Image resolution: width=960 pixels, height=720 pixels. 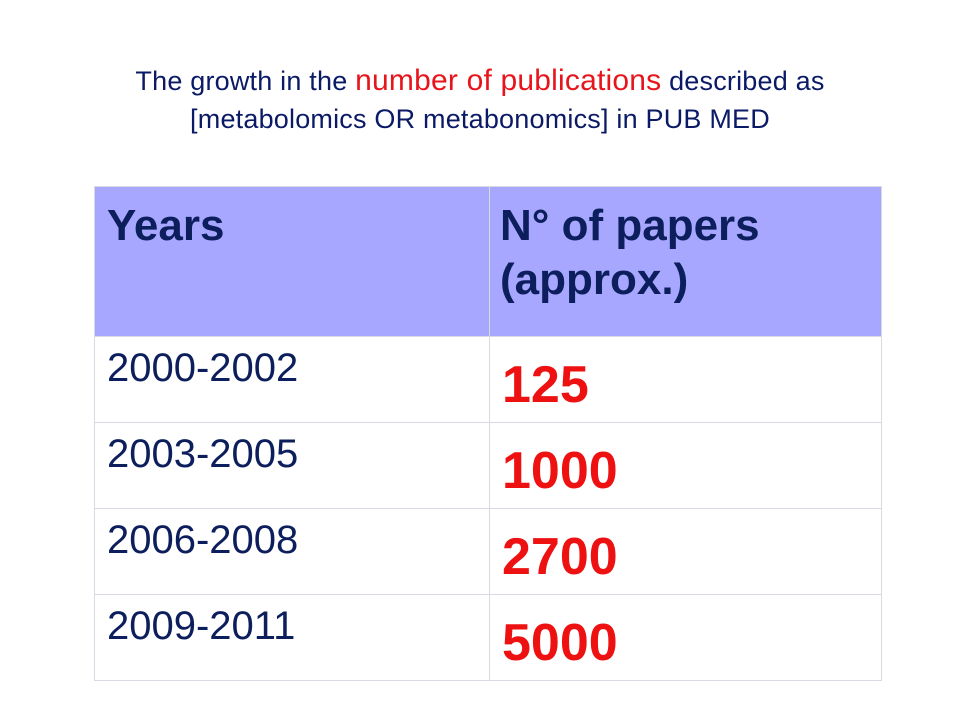 What do you see at coordinates (292, 637) in the screenshot?
I see `row-years: 2009-2011` at bounding box center [292, 637].